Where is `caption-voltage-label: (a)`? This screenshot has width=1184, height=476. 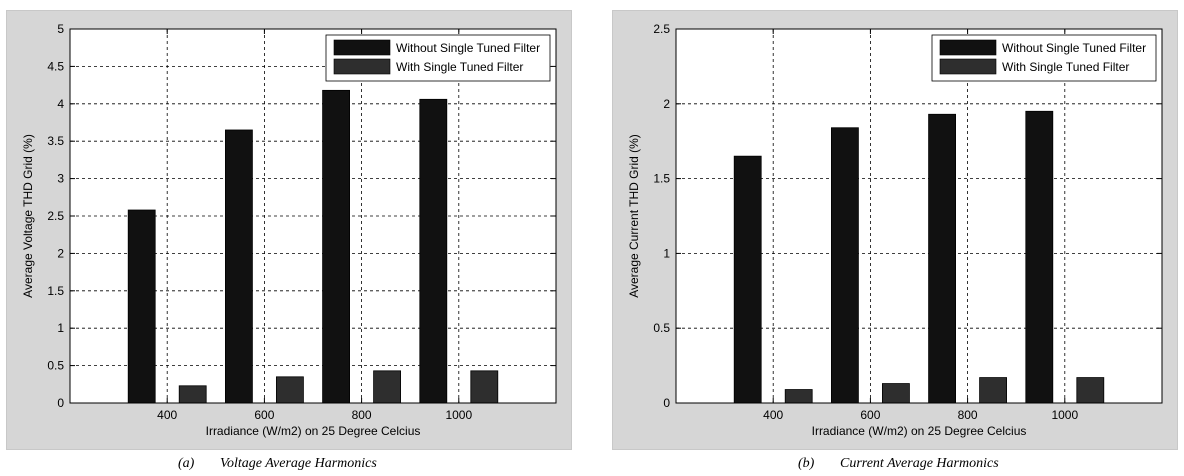
caption-voltage-label: (a) is located at coordinates (199, 464).